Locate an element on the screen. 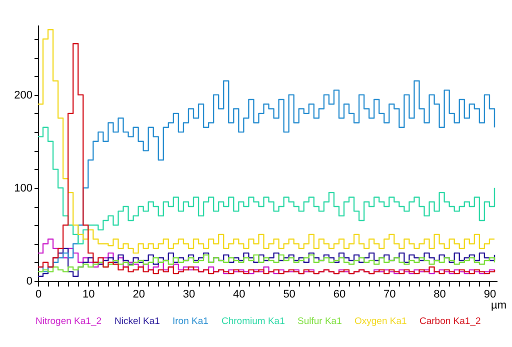 The width and height of the screenshot is (512, 347). x-tick-label: 70 is located at coordinates (390, 294).